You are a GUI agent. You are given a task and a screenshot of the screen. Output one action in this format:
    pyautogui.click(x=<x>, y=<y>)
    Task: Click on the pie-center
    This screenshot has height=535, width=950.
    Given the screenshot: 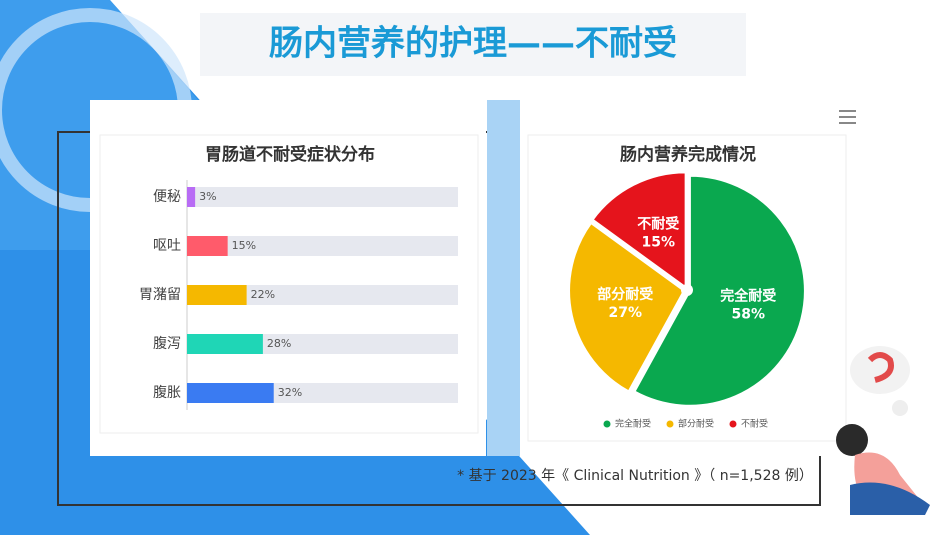 What is the action you would take?
    pyautogui.click(x=687, y=290)
    